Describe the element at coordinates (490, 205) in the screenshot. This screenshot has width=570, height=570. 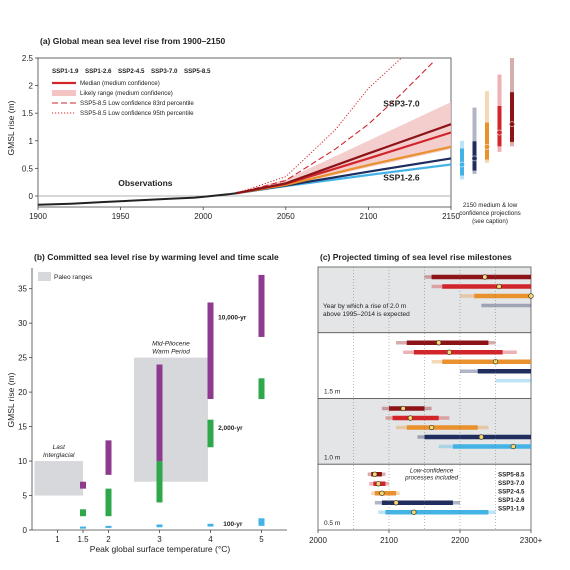
I see `right-caption-line: 2150 medium & low` at that location.